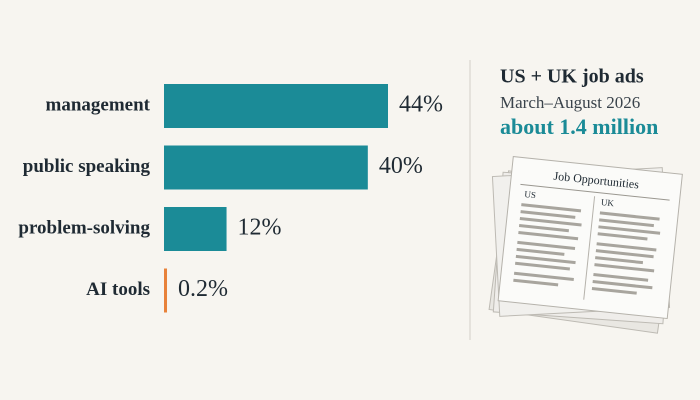 The height and width of the screenshot is (400, 700). Describe the element at coordinates (421, 105) in the screenshot. I see `value-label: 44%` at that location.